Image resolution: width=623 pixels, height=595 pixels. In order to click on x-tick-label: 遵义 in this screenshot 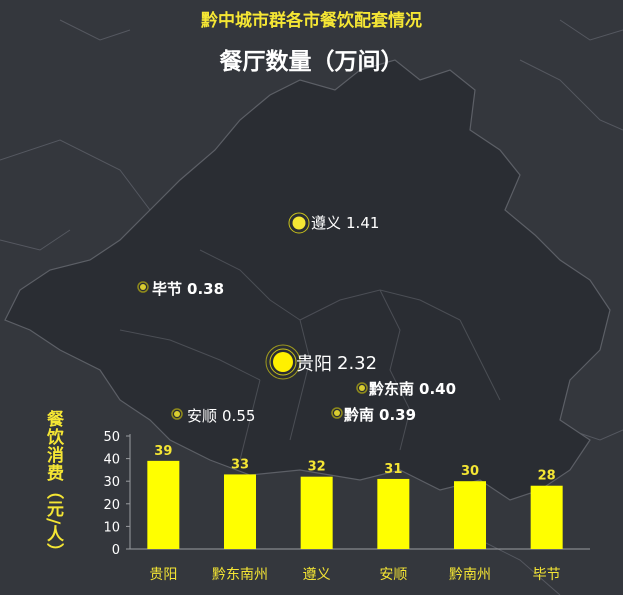, I will do `click(317, 574)`.